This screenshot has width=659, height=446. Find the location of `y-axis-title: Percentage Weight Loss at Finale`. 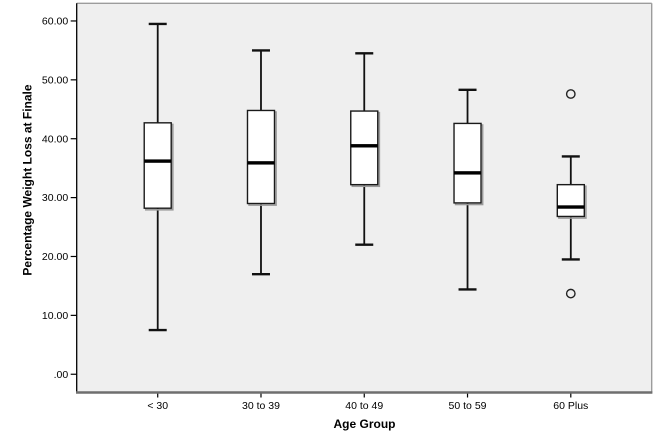

y-axis-title: Percentage Weight Loss at Finale is located at coordinates (27, 180).